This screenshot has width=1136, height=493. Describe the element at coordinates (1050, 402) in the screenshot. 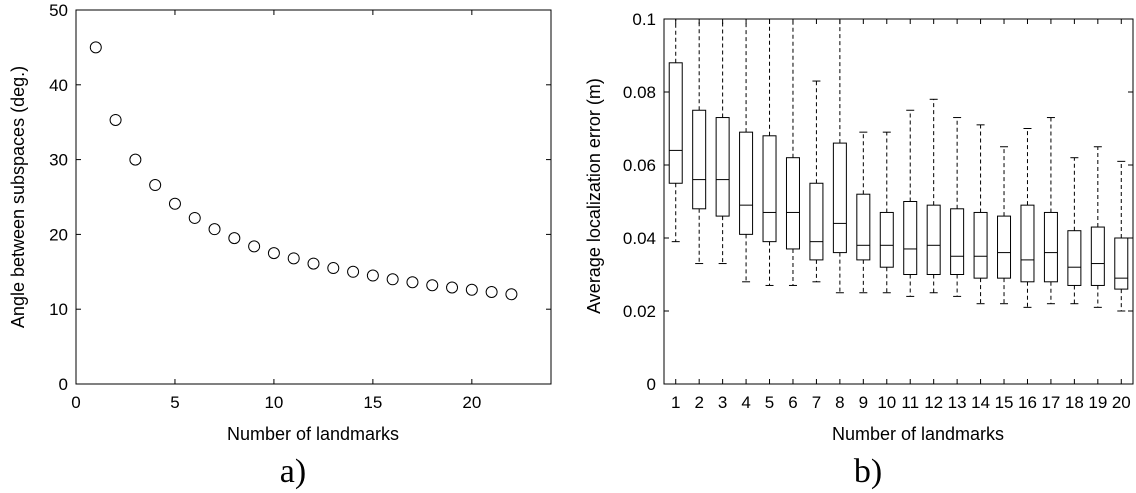

I see `panel-b-x-tick-label: 17` at that location.